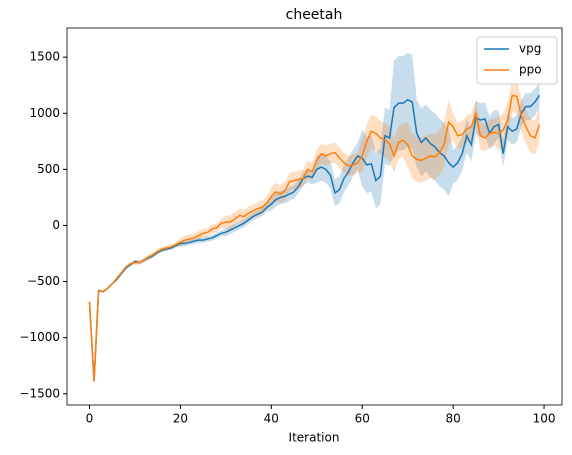 This screenshot has height=455, width=572. I want to click on y-tick-label: 0, so click(56, 225).